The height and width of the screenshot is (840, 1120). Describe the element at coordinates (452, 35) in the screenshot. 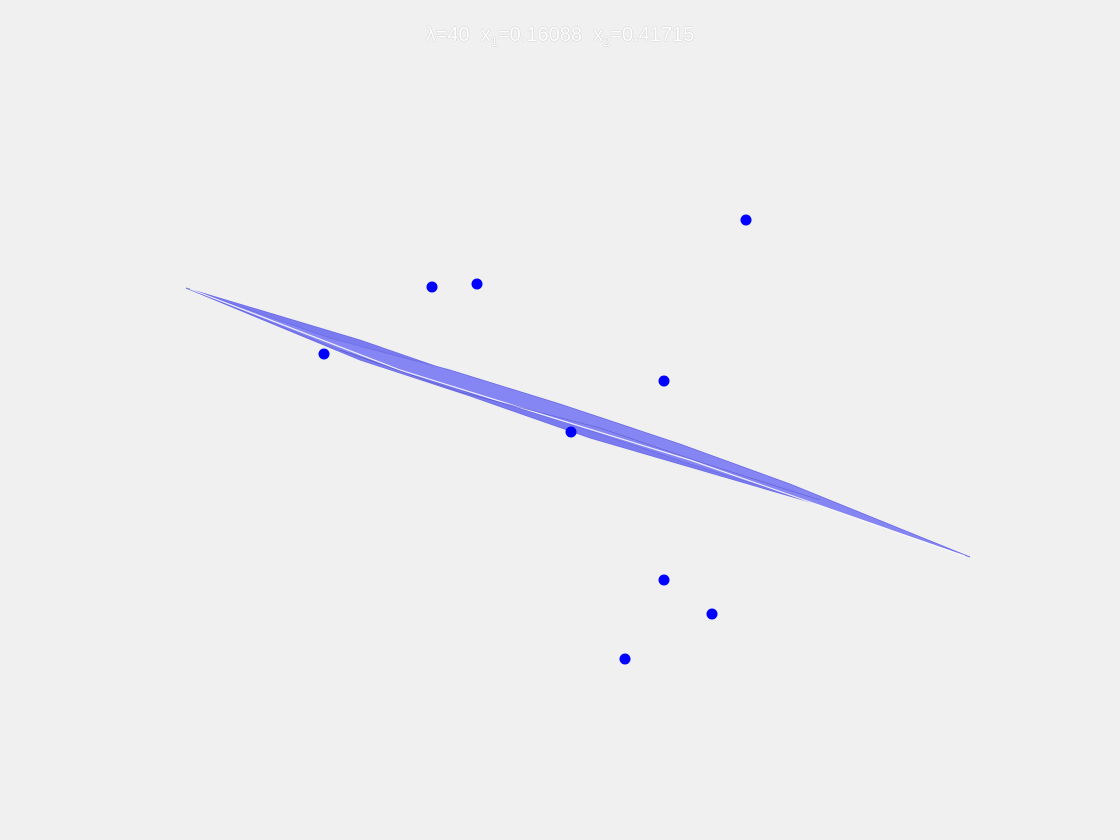

I see `title-lambda-value: =40` at that location.